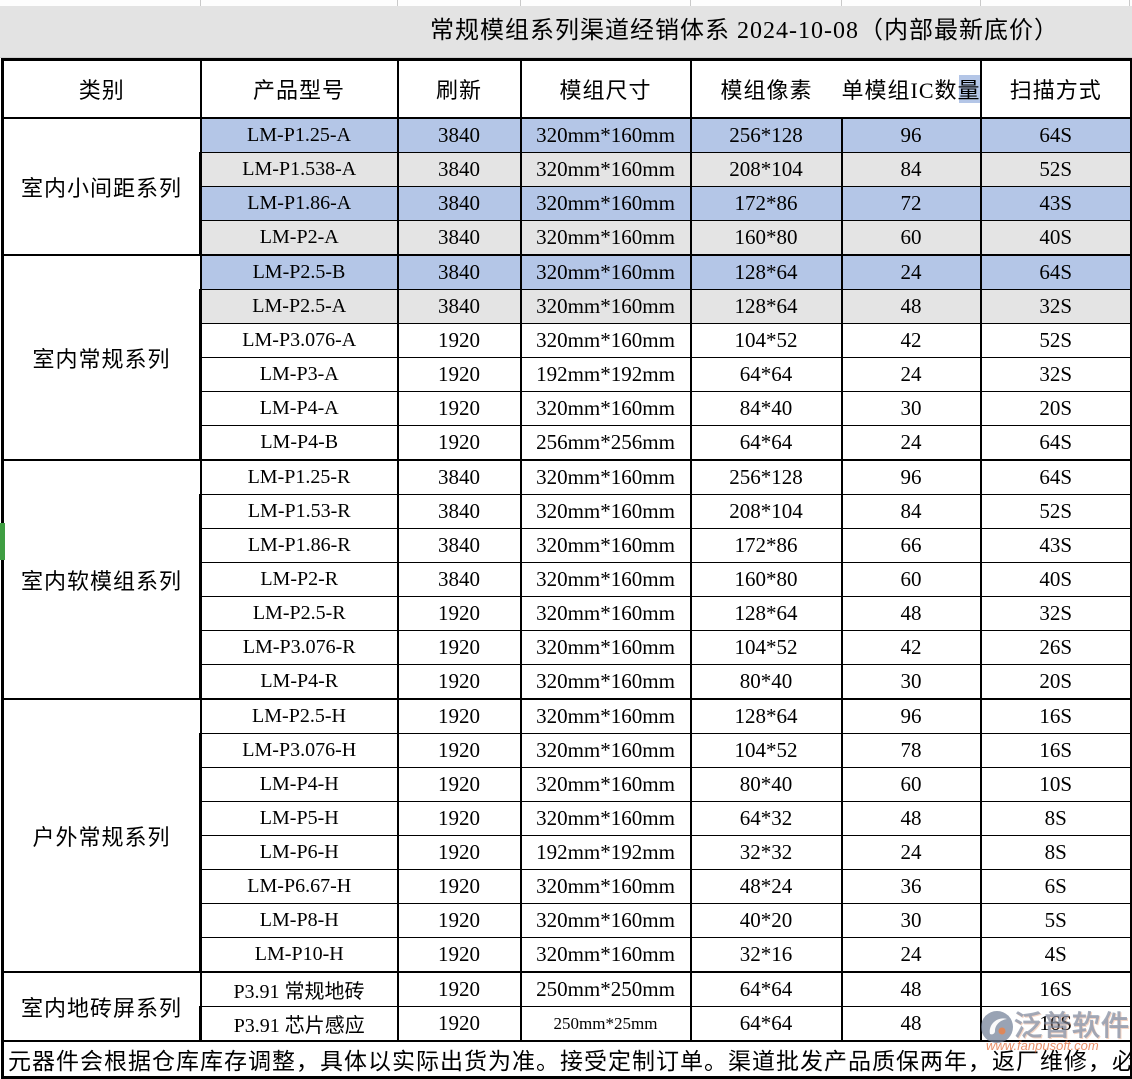 The image size is (1132, 1079). I want to click on cell-product: LM-P3-A, so click(299, 374).